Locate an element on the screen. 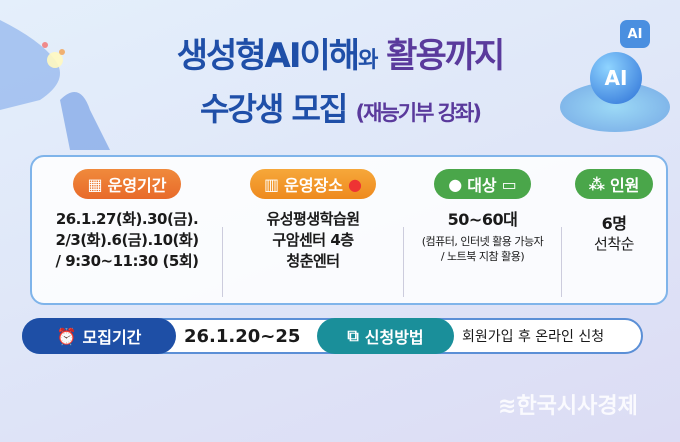 The width and height of the screenshot is (680, 442). ai-orb-label: AI is located at coordinates (616, 78).